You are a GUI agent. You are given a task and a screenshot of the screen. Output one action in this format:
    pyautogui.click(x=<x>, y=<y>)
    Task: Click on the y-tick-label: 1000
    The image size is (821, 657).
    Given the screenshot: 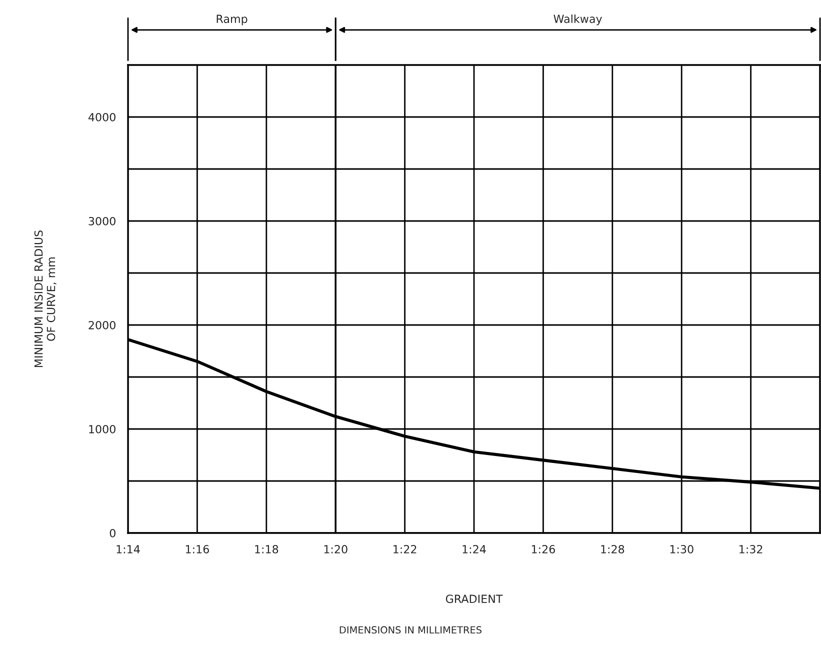 What is the action you would take?
    pyautogui.click(x=102, y=429)
    